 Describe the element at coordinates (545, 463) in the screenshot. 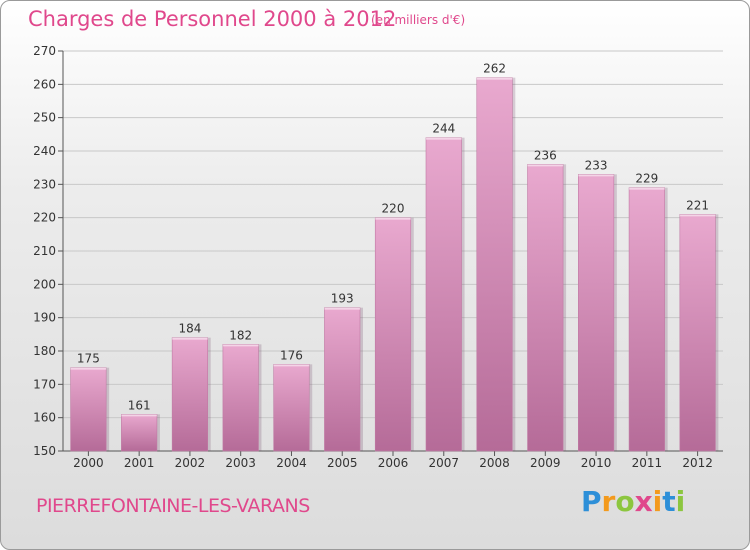

I see `x-tick-label: 2009` at that location.